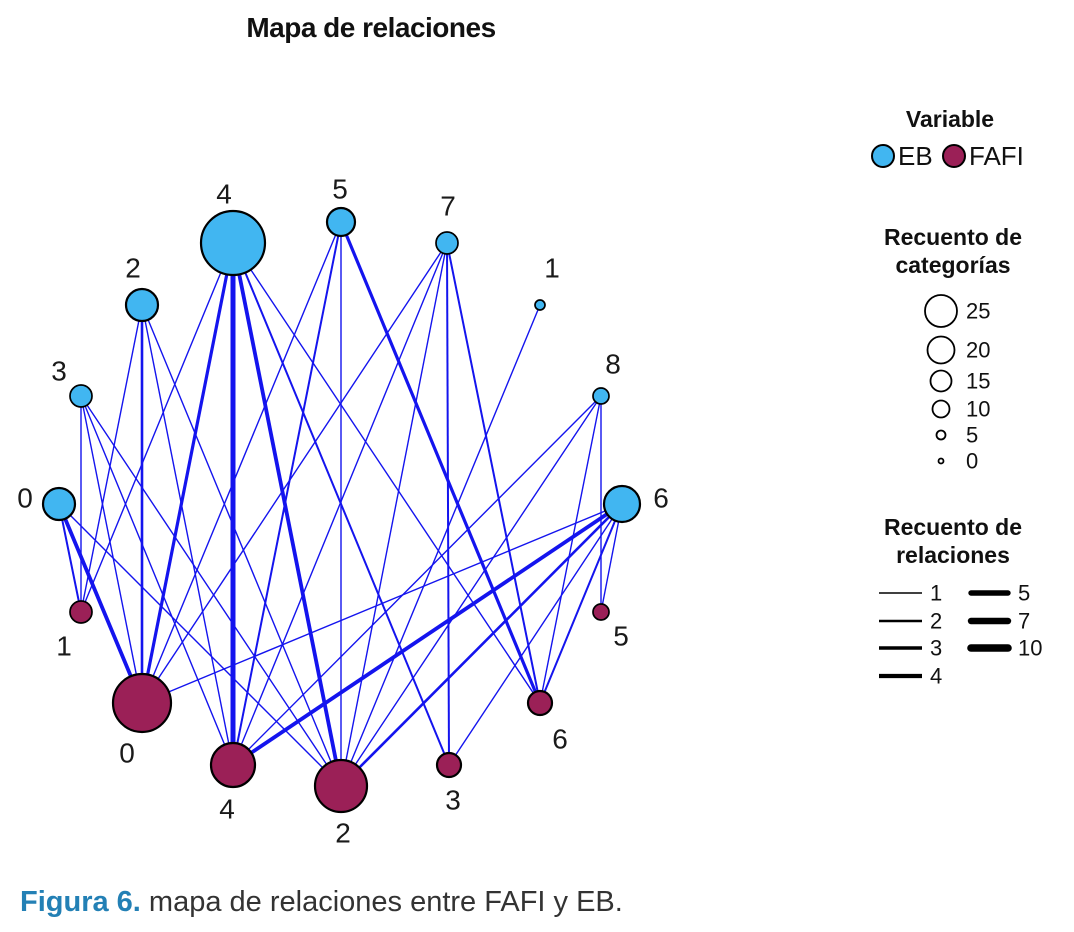 Image resolution: width=1074 pixels, height=932 pixels. Describe the element at coordinates (936, 593) in the screenshot. I see `legend-relation-value-1: 1` at that location.